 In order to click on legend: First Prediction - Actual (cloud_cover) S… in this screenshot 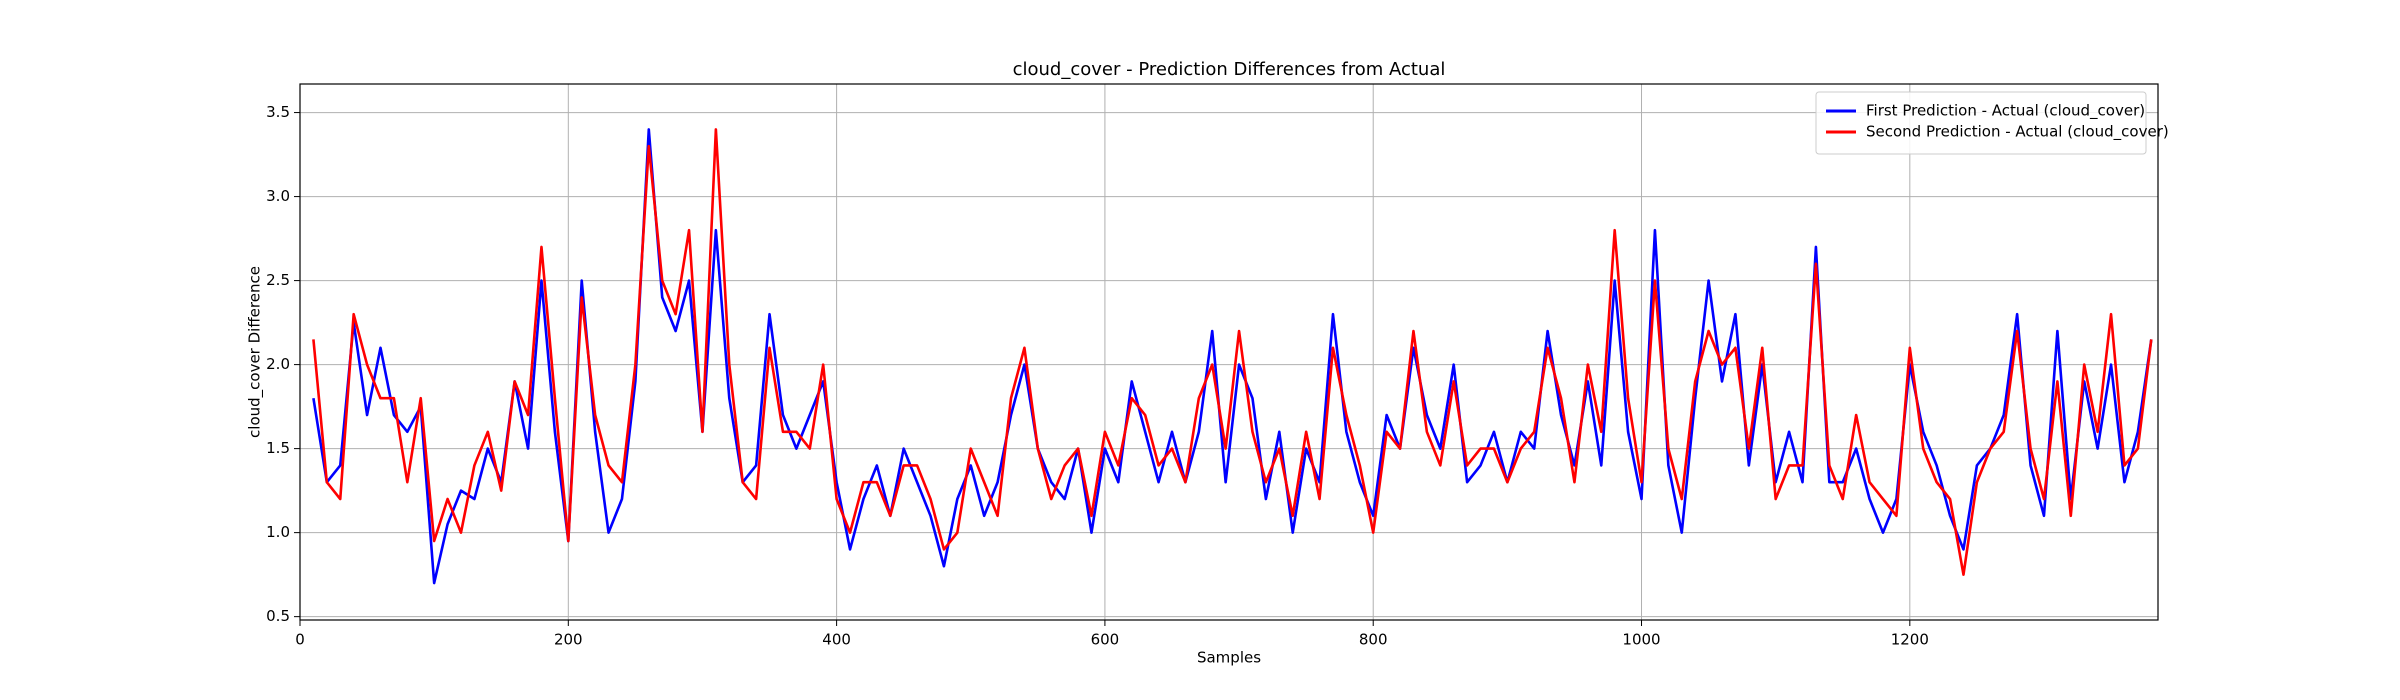, I will do `click(1992, 123)`.